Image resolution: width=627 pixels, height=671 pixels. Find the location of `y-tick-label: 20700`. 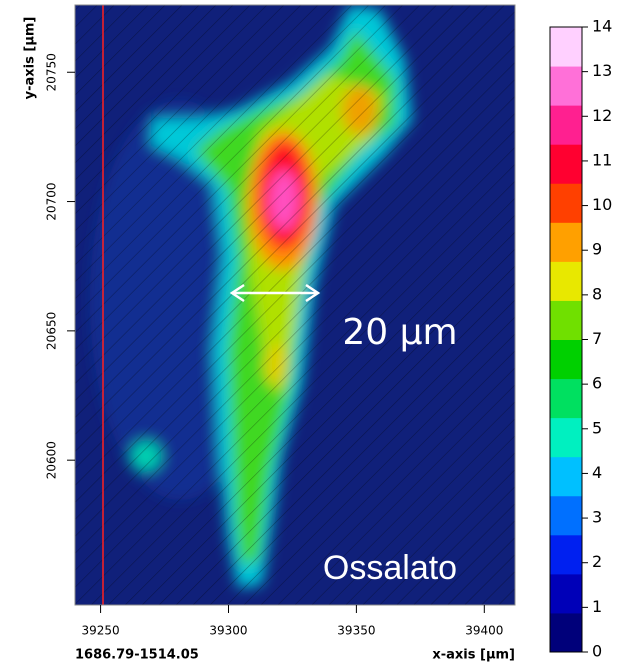

y-tick-label: 20700 is located at coordinates (52, 201).